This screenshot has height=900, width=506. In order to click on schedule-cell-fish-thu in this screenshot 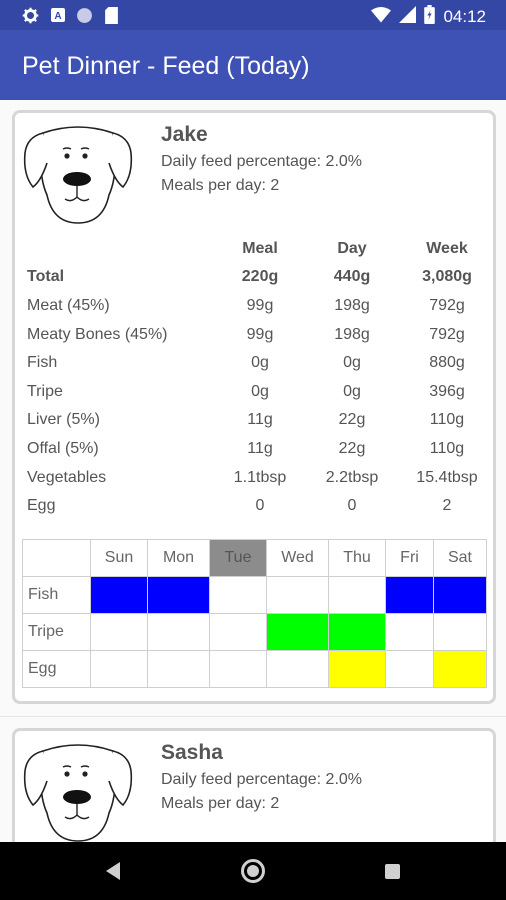, I will do `click(357, 595)`.